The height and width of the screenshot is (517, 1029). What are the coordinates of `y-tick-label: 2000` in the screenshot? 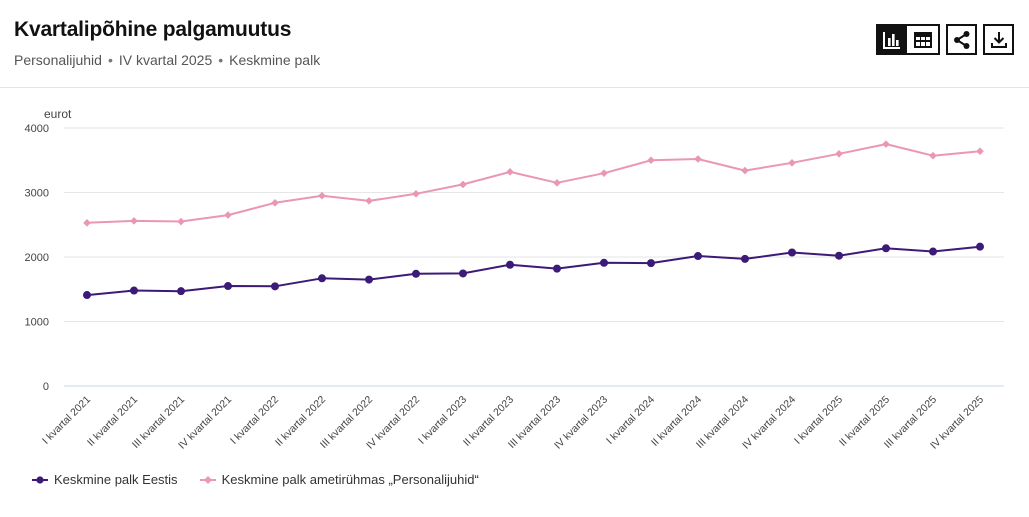 It's located at (37, 258).